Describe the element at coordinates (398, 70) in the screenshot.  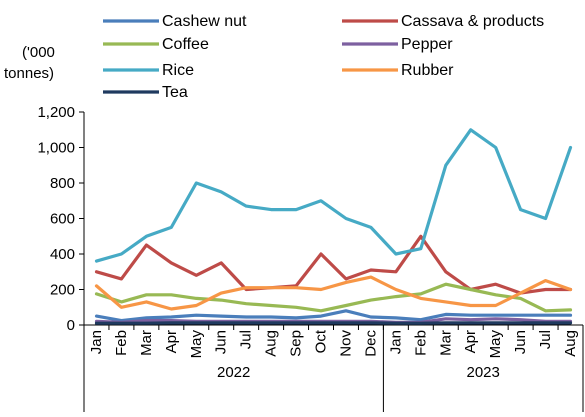
I see `legend-item: Rubber` at that location.